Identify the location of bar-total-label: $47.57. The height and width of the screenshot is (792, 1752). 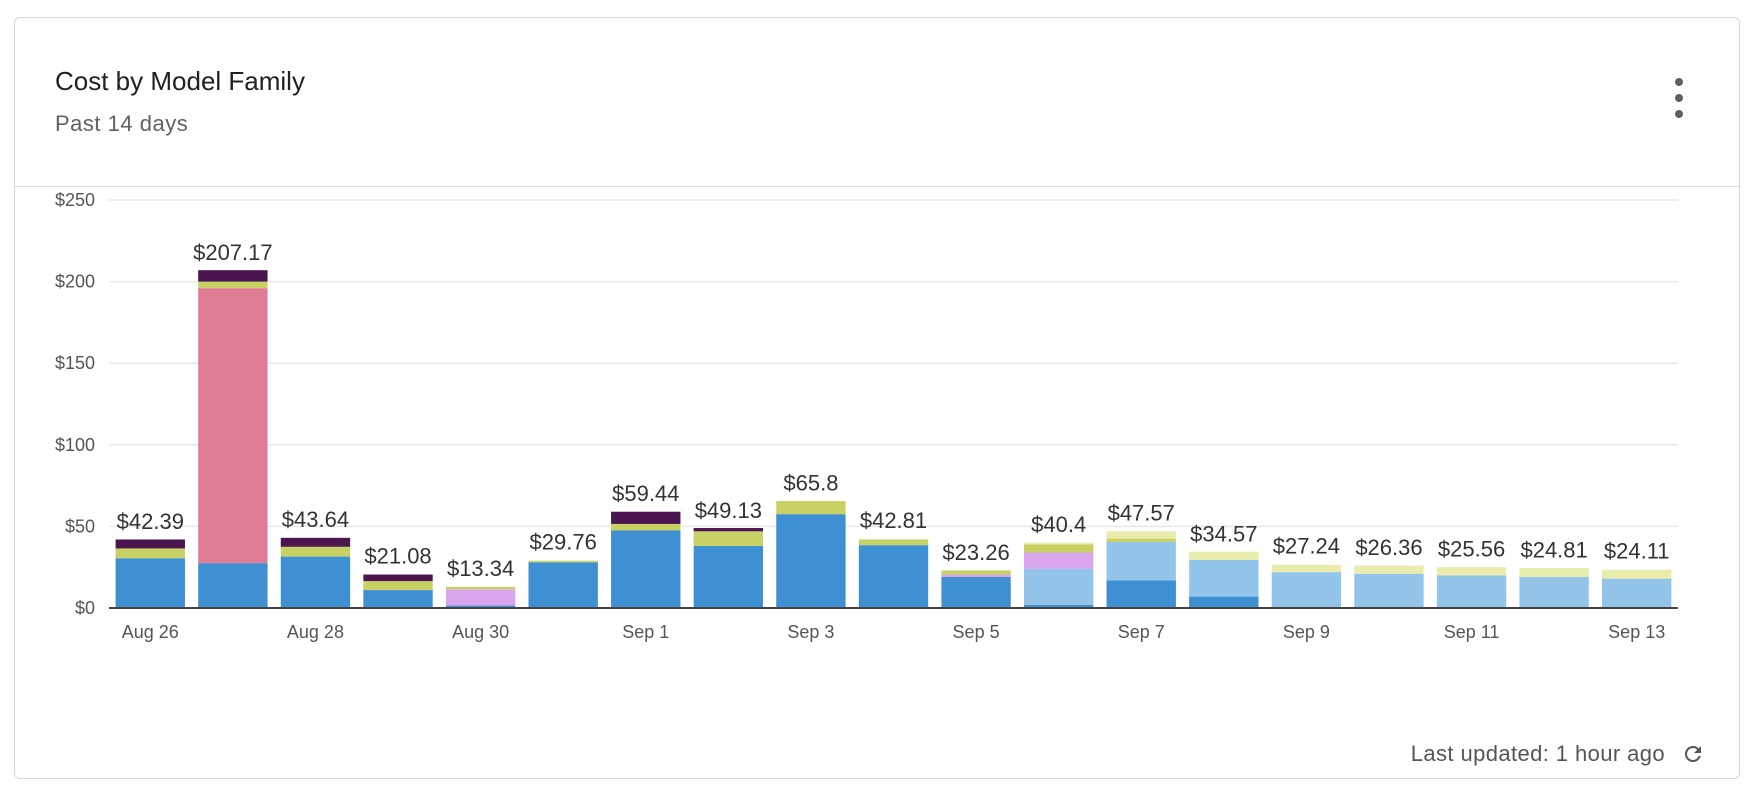
(1141, 512).